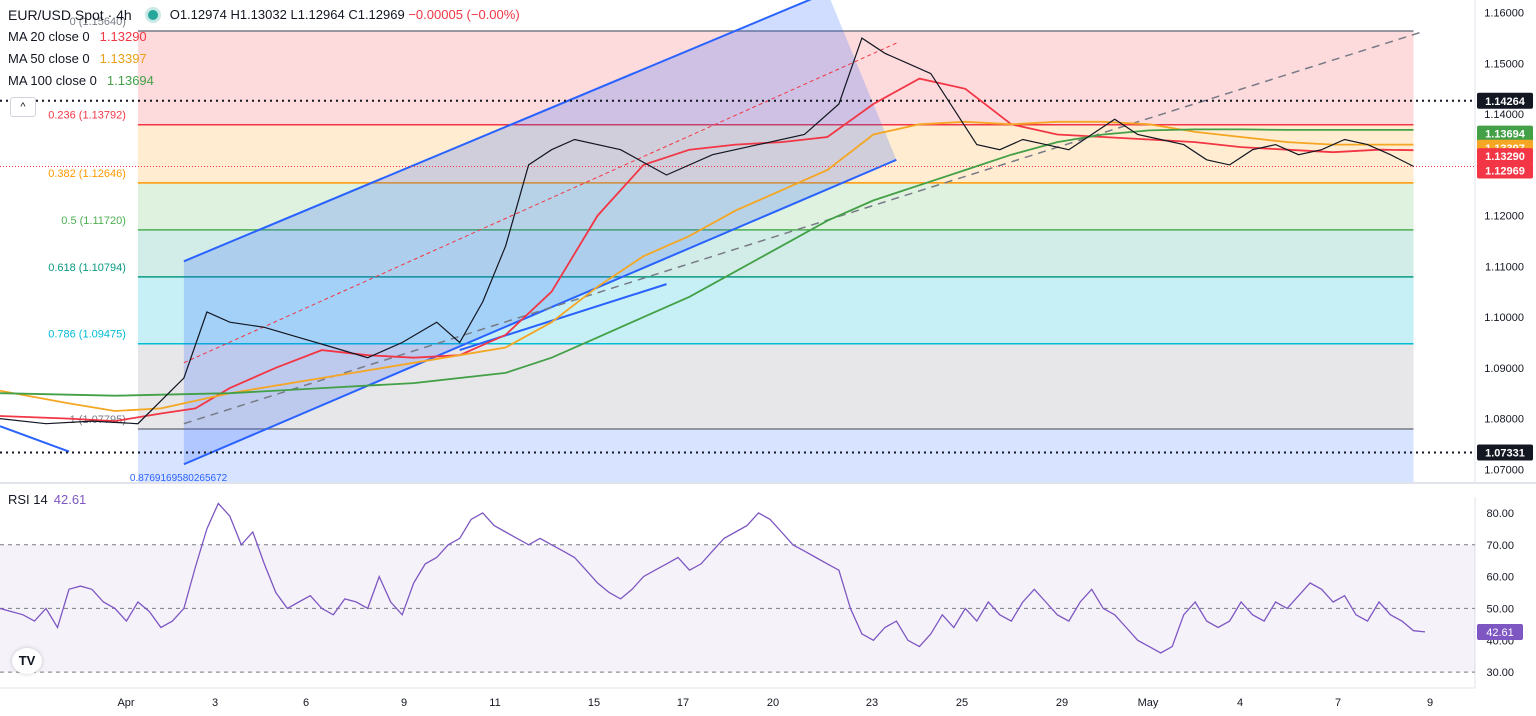  I want to click on price-tick-label: 1.11000, so click(1504, 267).